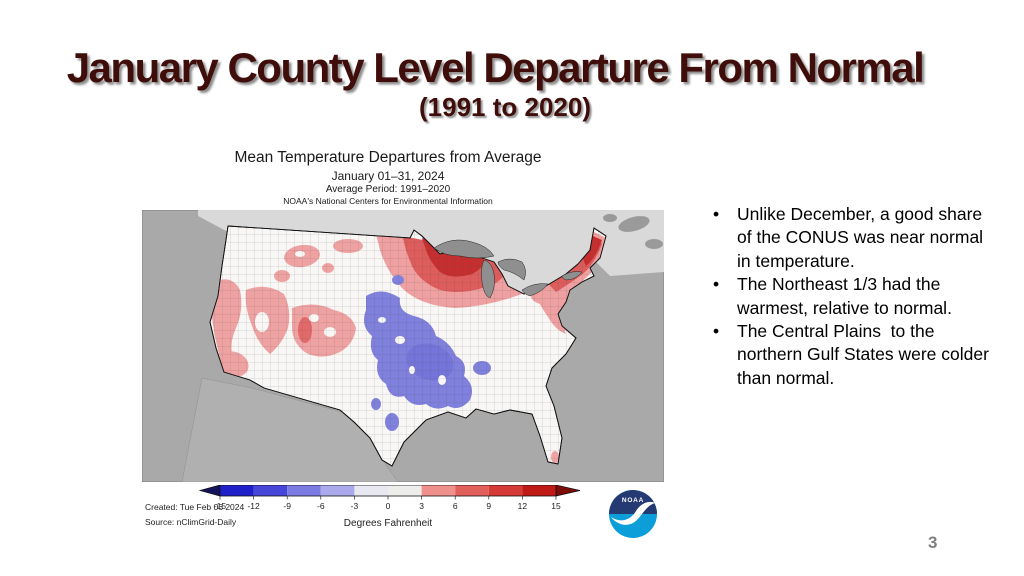 The image size is (1024, 576). I want to click on colorbar-segments, so click(388, 490).